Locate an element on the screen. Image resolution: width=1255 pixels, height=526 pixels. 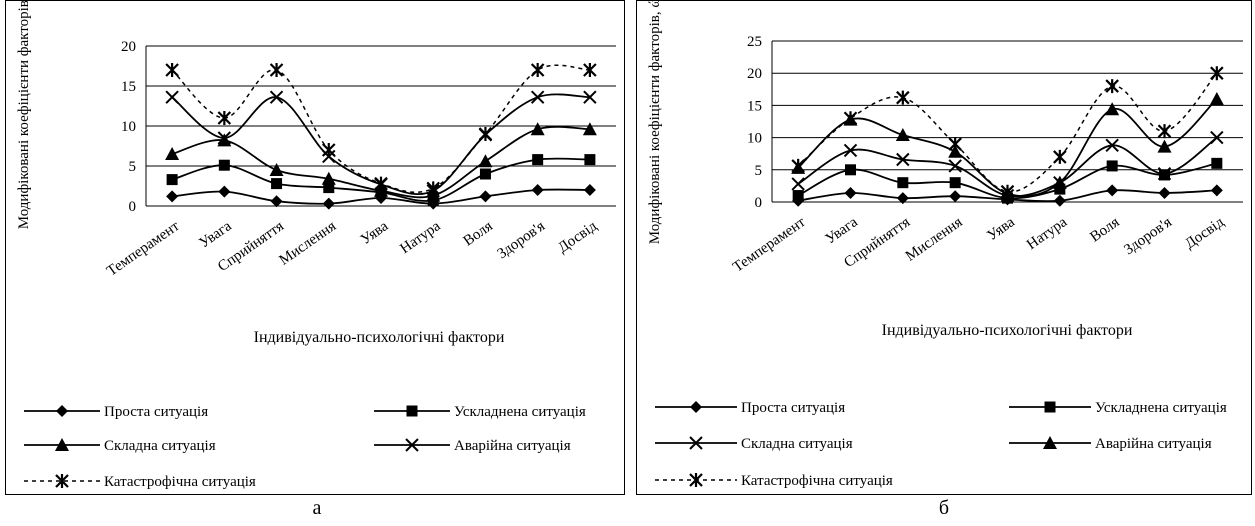
legend-label: Проста ситуація is located at coordinates (156, 412).